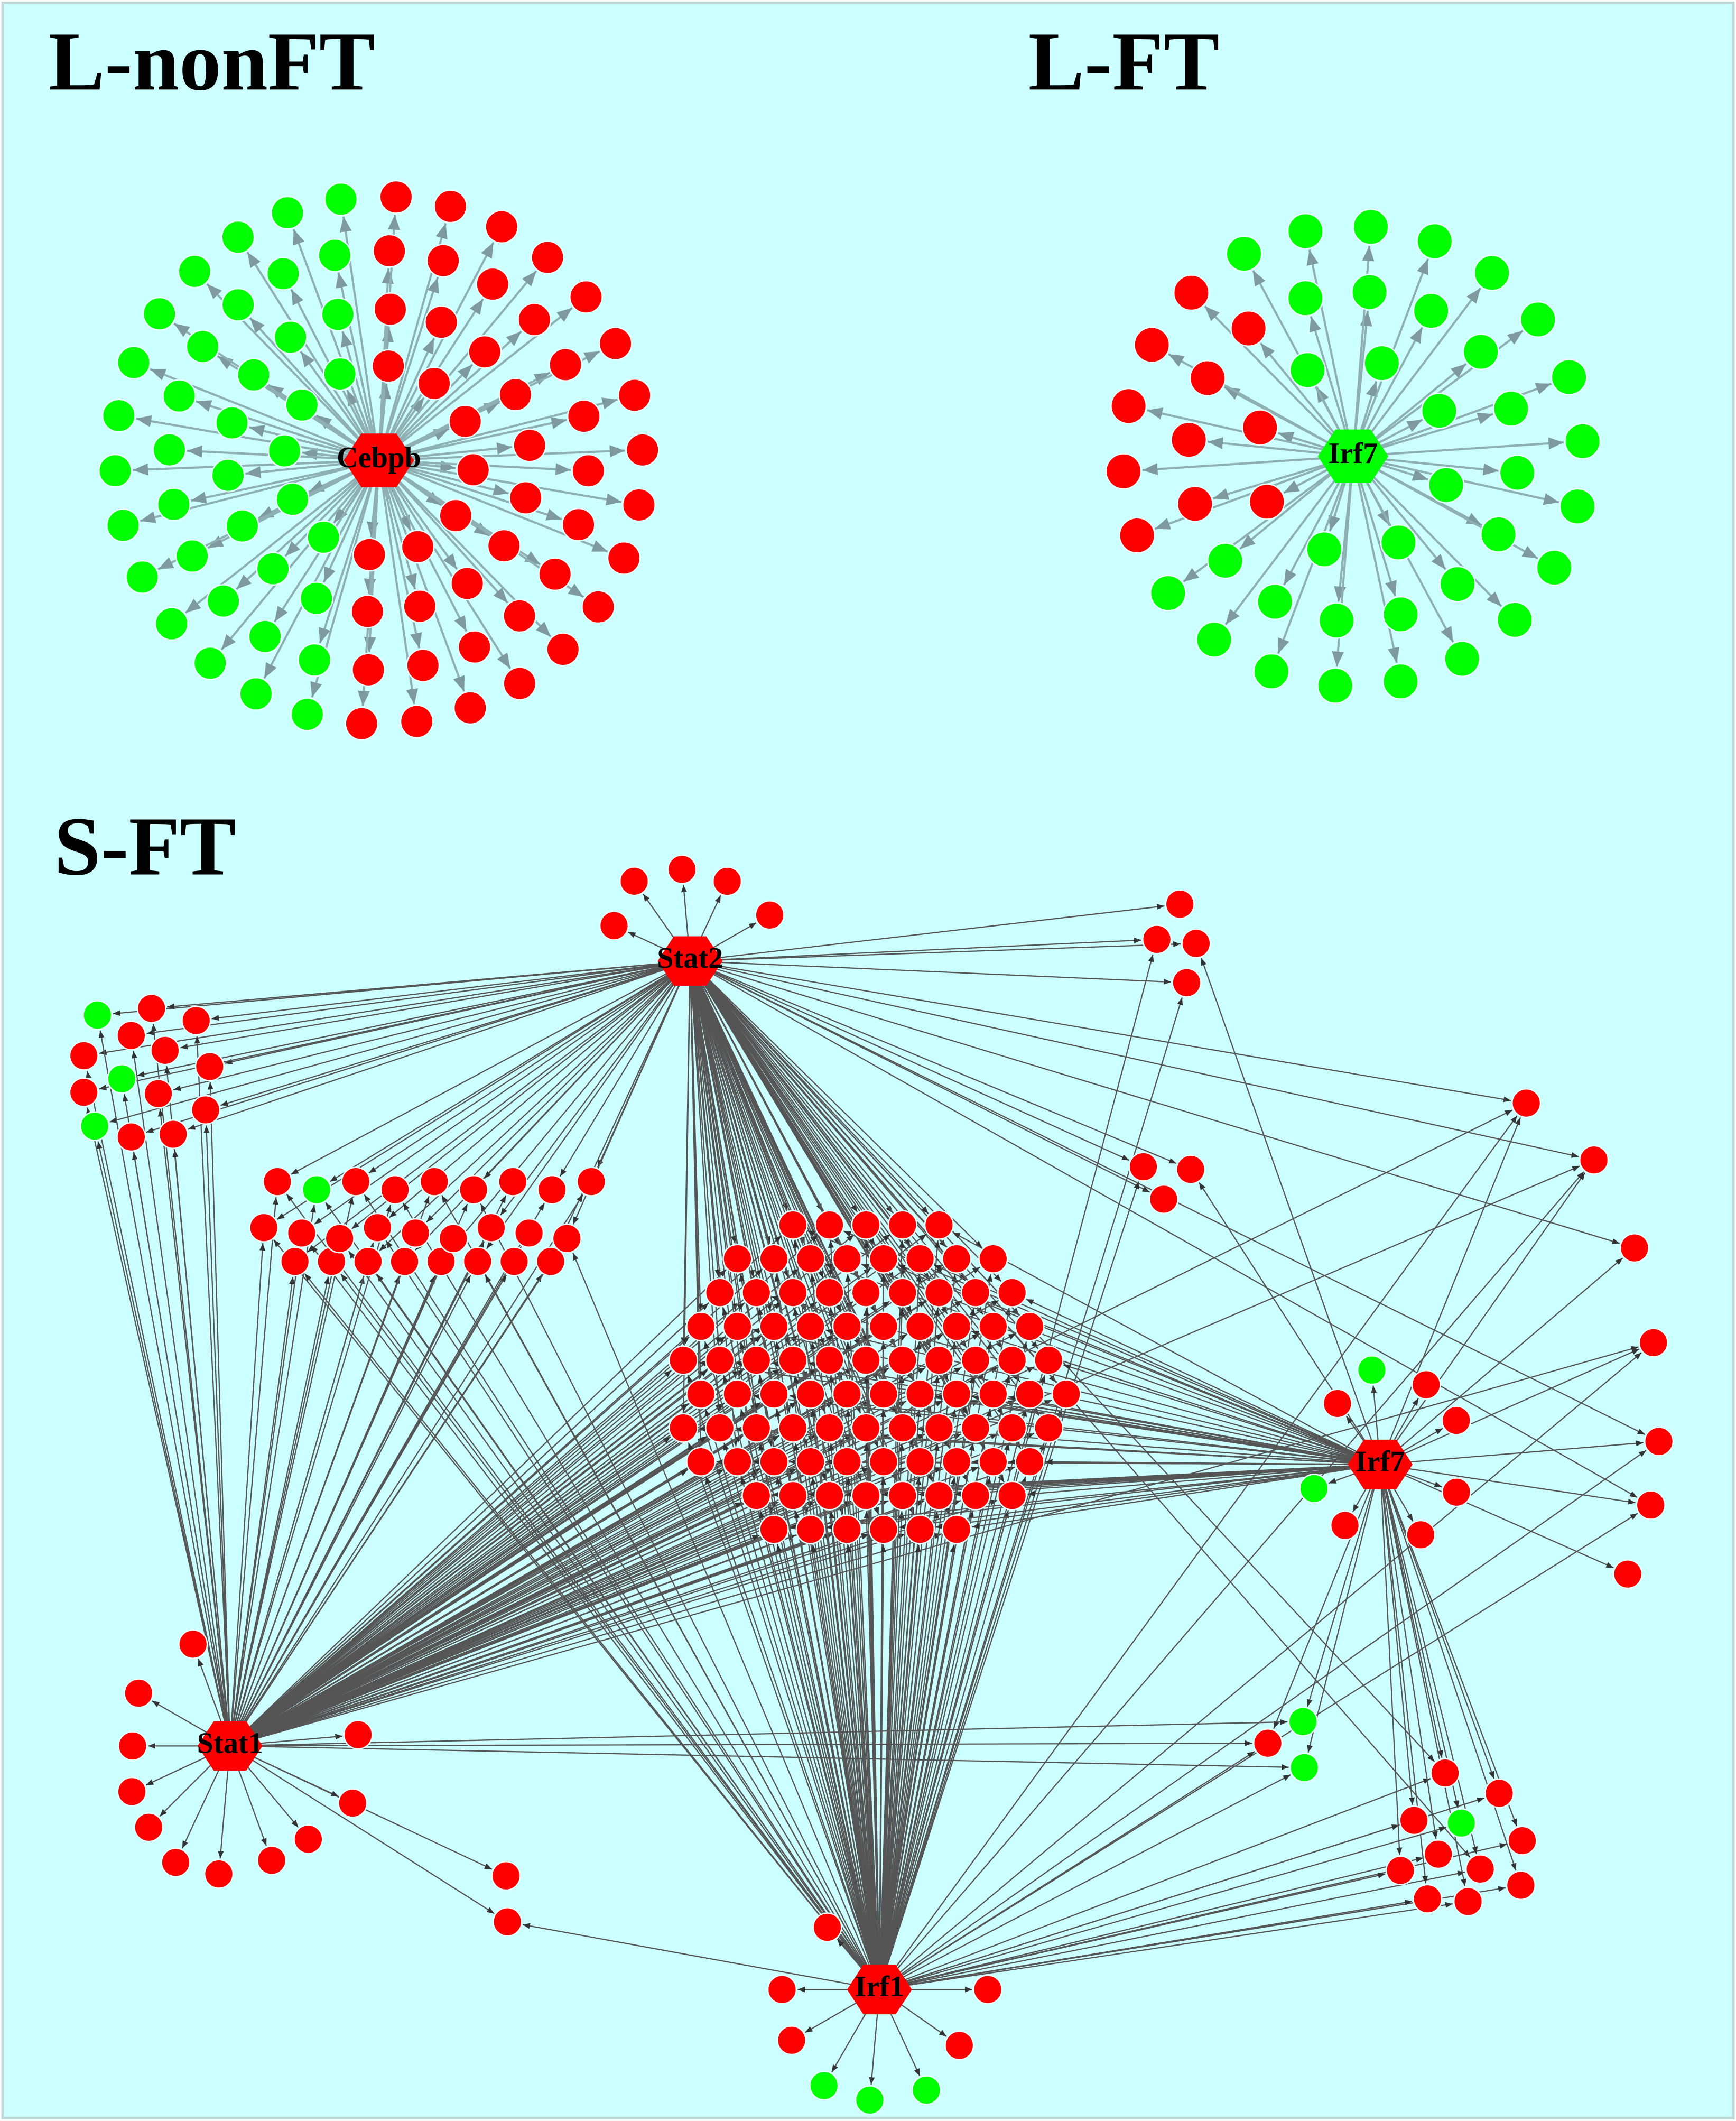 This screenshot has width=1736, height=2121. Describe the element at coordinates (880, 1990) in the screenshot. I see `hub-node` at that location.